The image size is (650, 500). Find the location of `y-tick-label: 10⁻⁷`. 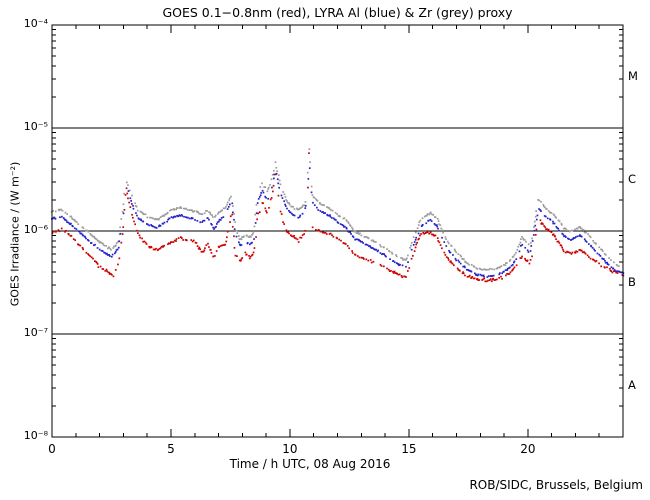

y-tick-label: 10⁻⁷ is located at coordinates (35, 332).